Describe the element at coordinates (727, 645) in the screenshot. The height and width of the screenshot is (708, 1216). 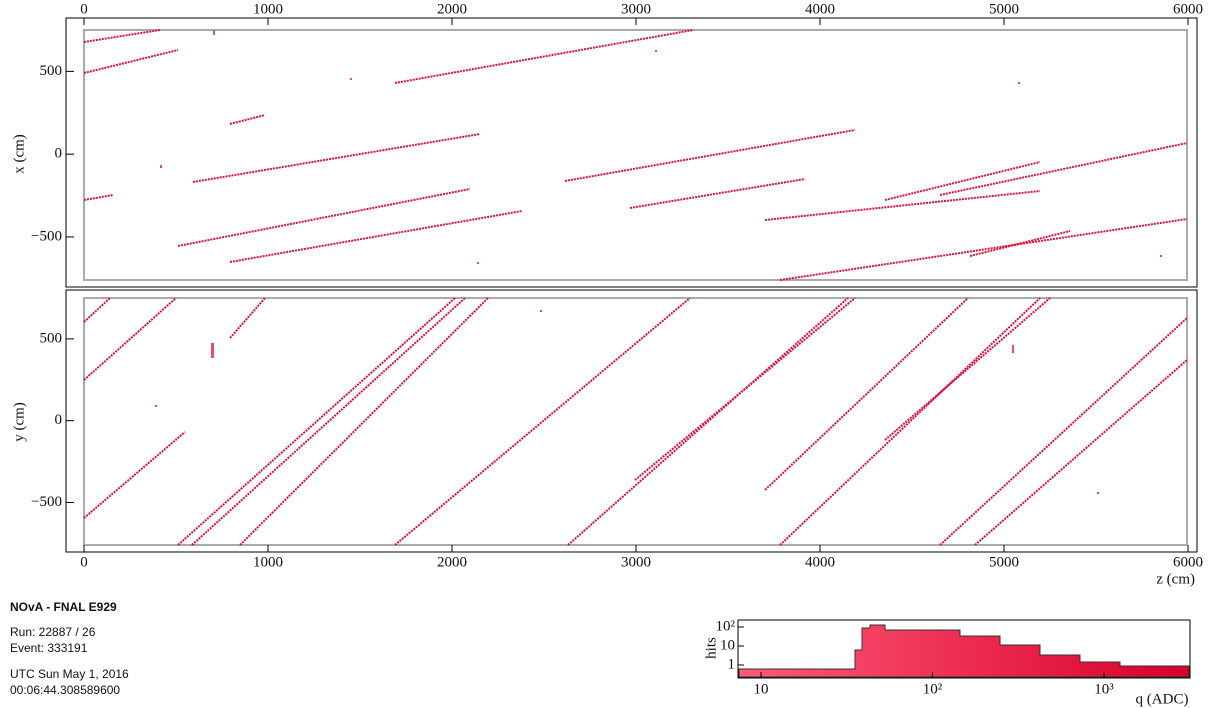
I see `hist-y-tick-label: 10` at that location.